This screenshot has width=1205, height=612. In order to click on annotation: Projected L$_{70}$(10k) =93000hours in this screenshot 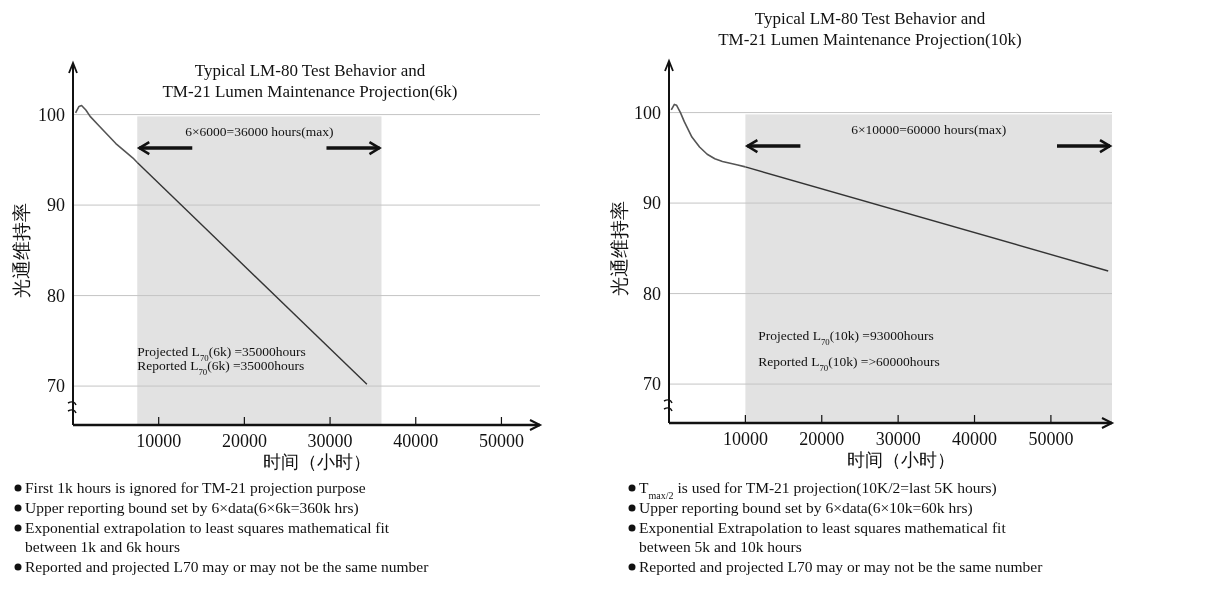, I will do `click(846, 337)`.